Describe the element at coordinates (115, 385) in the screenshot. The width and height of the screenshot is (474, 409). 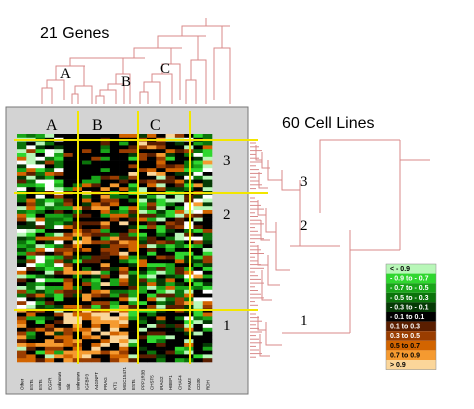
I see `gene-name-label: KT1` at that location.